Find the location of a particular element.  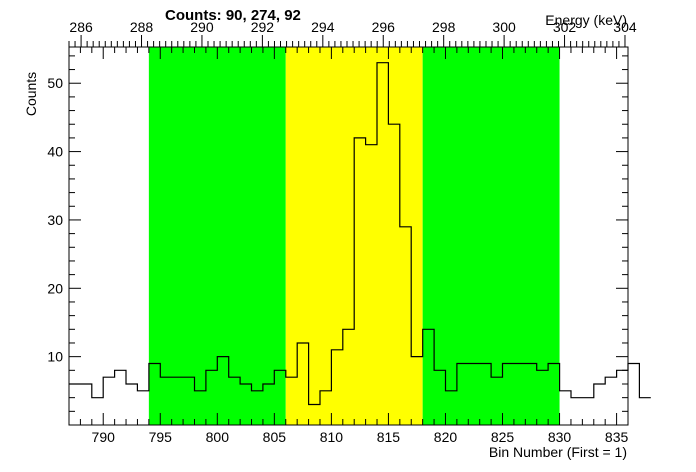

x2-axis-label: Energy (keV) is located at coordinates (586, 20).